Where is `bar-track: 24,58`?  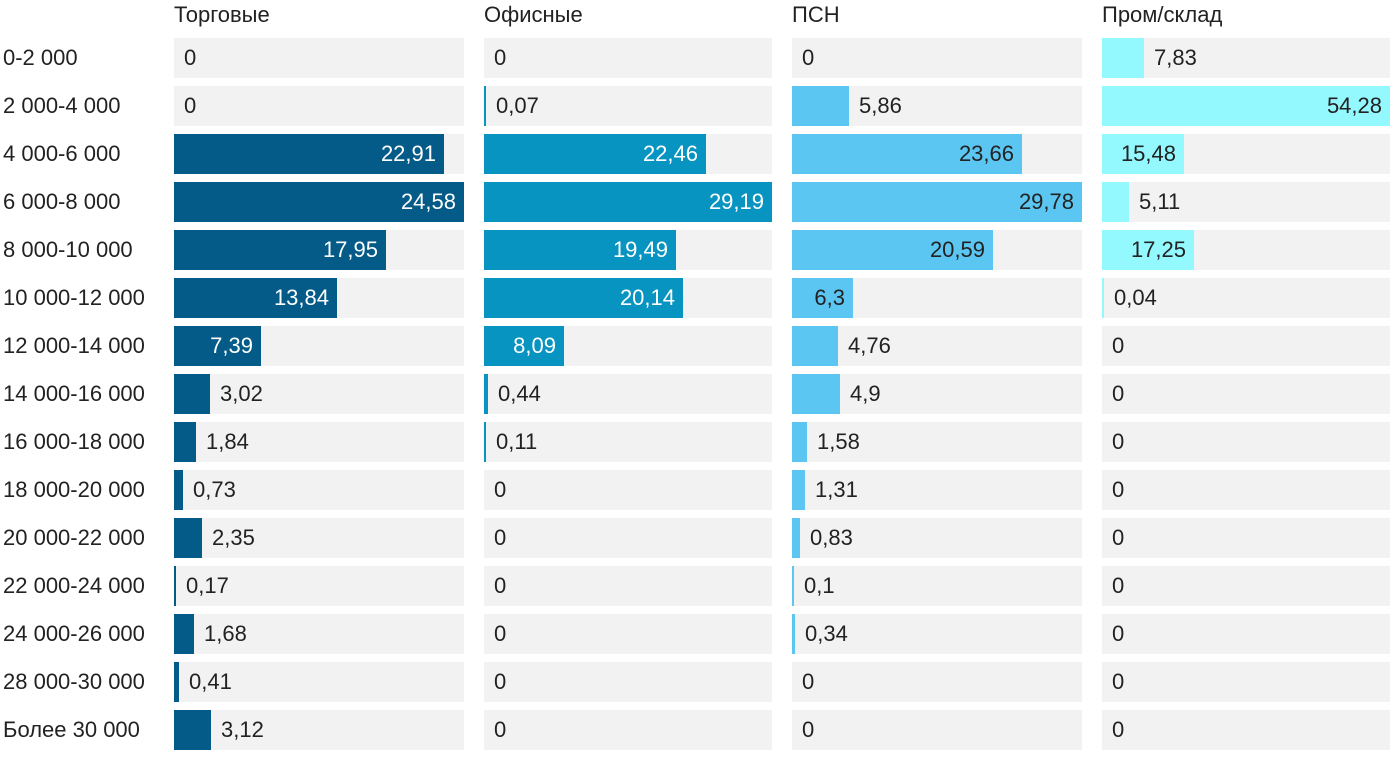 bar-track: 24,58 is located at coordinates (319, 202).